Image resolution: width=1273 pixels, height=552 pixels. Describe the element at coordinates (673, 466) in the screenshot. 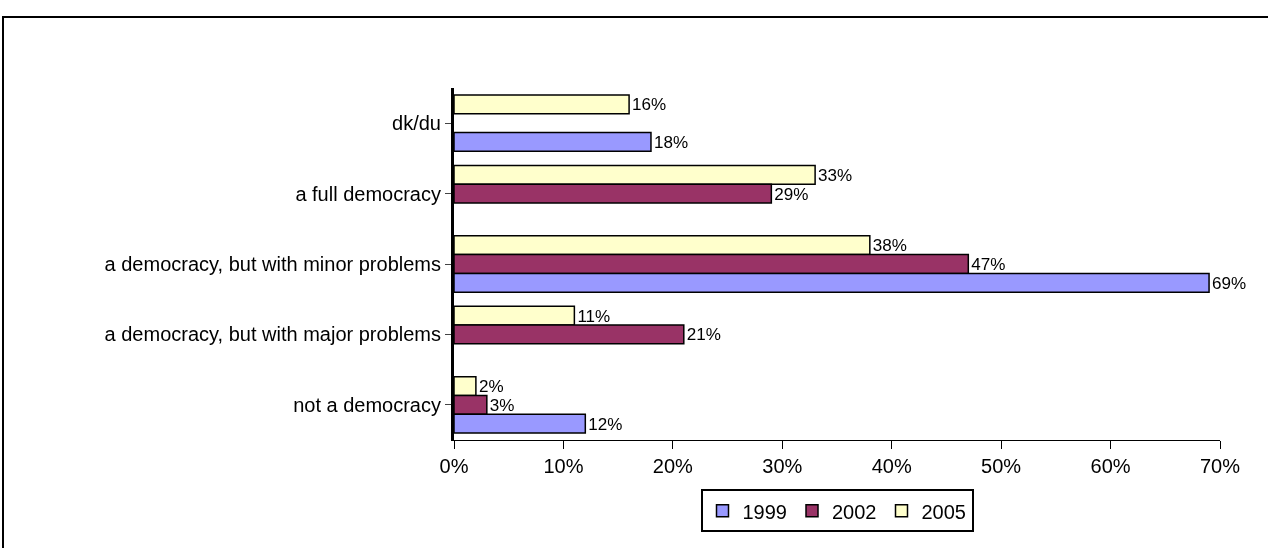

I see `x-tick-label: 20%` at that location.